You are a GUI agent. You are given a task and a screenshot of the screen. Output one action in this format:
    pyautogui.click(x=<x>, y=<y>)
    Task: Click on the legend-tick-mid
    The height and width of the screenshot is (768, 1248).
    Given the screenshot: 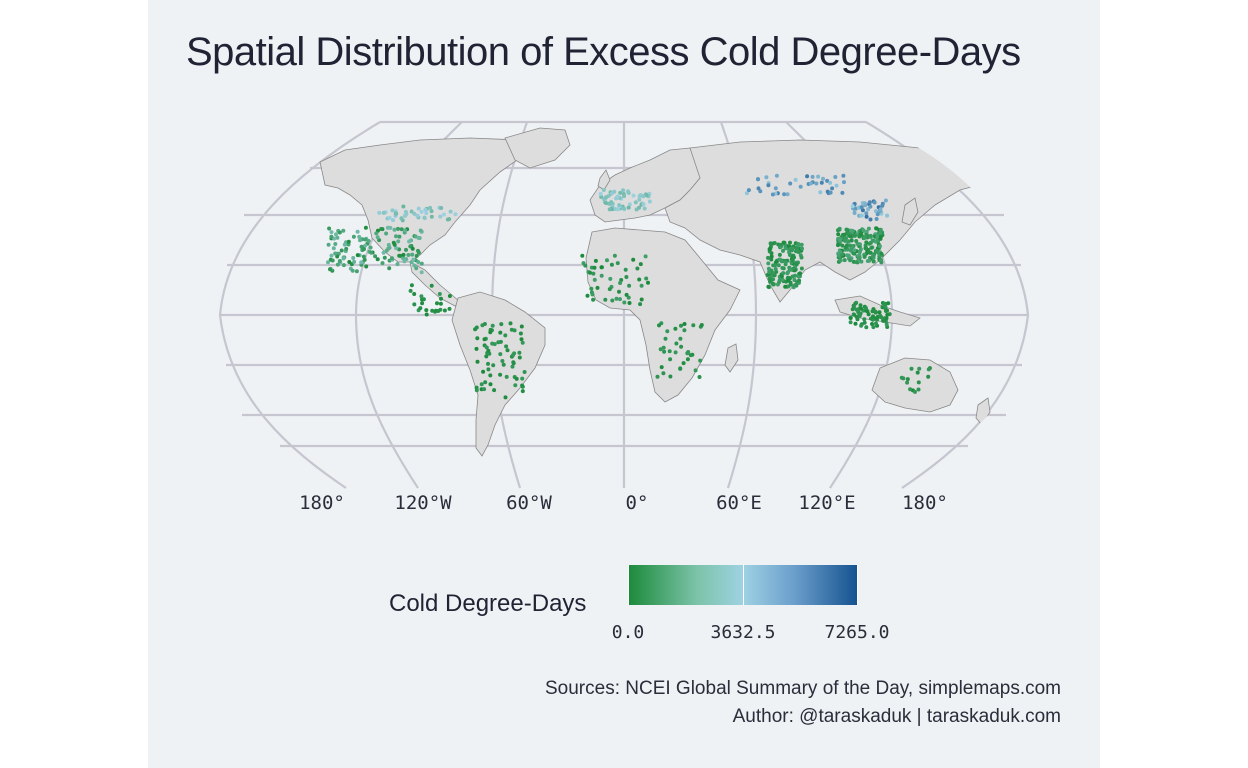 What is the action you would take?
    pyautogui.click(x=743, y=585)
    